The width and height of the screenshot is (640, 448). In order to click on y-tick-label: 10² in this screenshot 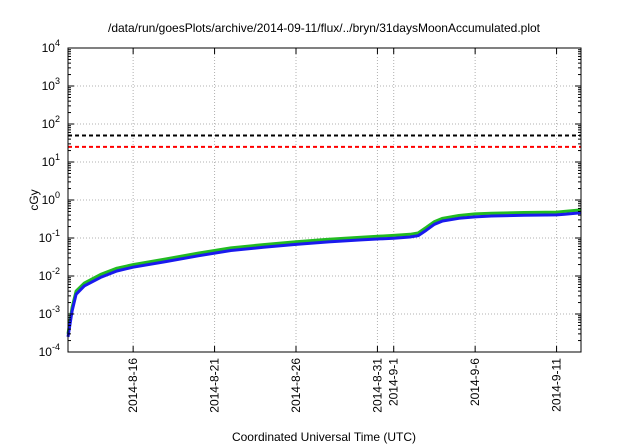, I will do `click(51, 122)`.